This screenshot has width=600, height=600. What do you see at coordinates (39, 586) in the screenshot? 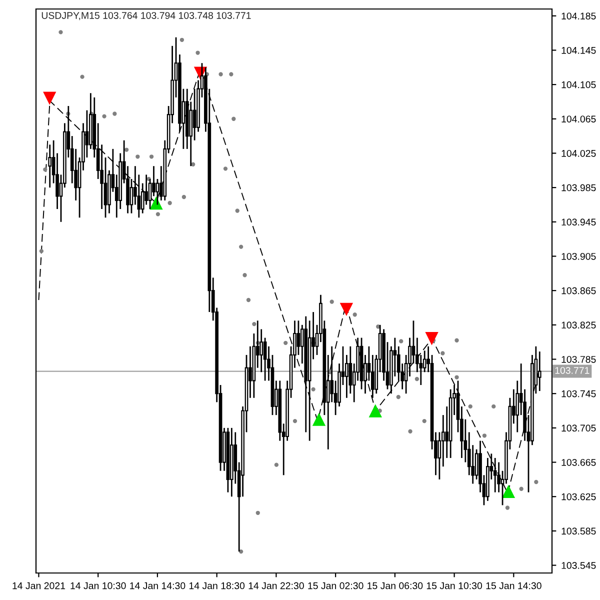
I see `x-tick-label: 14 Jan 2021` at bounding box center [39, 586].